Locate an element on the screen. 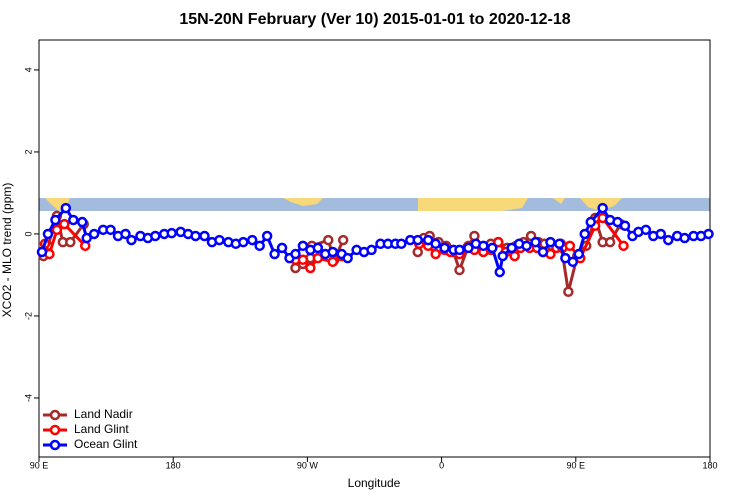 The image size is (750, 500). y-tick-label: 4 is located at coordinates (28, 69).